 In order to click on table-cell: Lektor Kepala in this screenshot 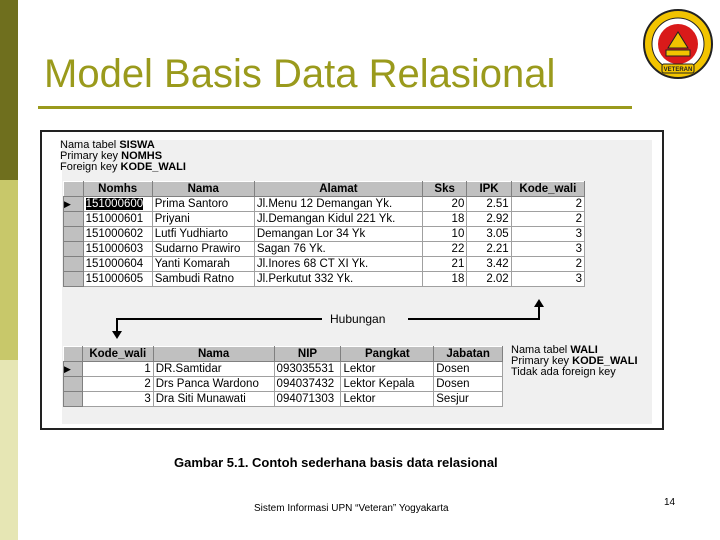, I will do `click(387, 384)`.